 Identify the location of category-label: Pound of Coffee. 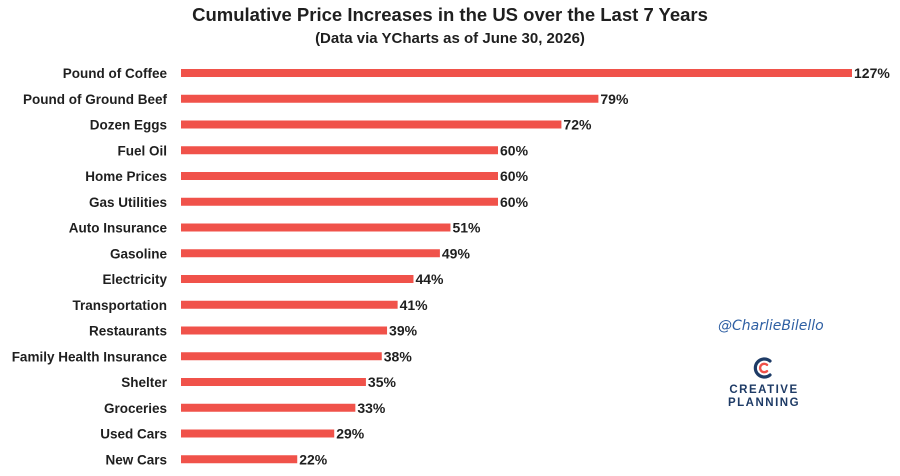
(115, 73).